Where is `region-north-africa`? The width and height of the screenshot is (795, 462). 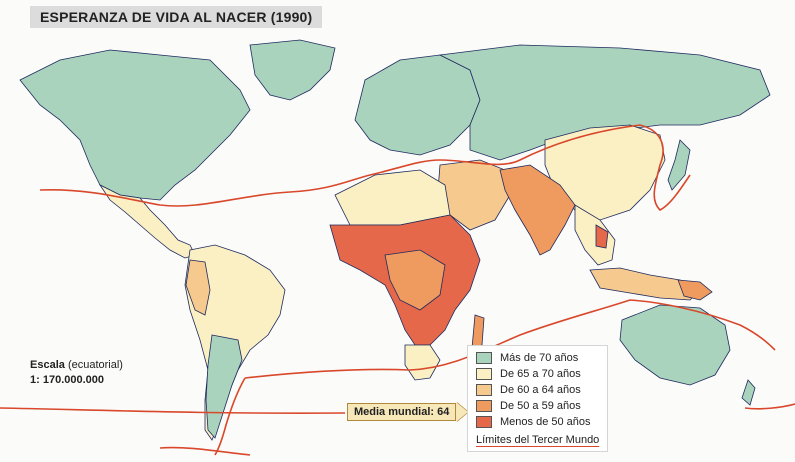 region-north-africa is located at coordinates (392, 197).